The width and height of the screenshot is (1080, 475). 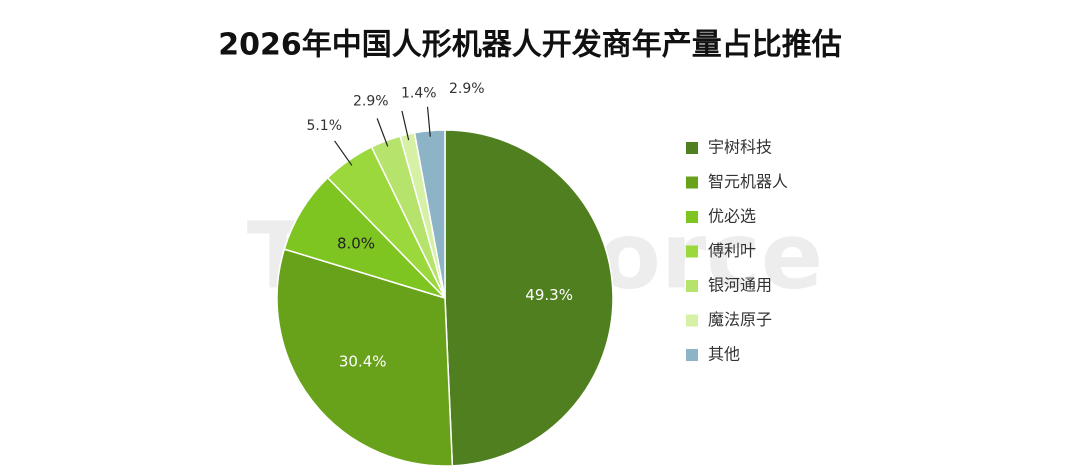 What do you see at coordinates (732, 250) in the screenshot?
I see `legend-label: 傅利叶` at bounding box center [732, 250].